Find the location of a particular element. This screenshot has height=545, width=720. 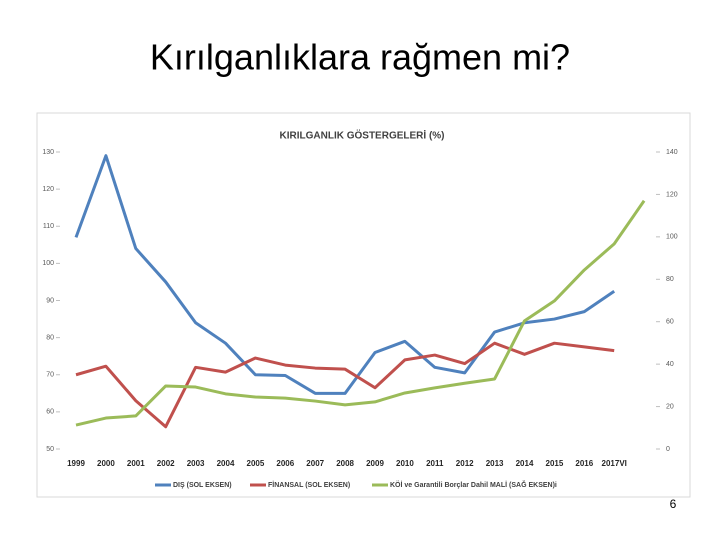

y2-tick-label: 20 is located at coordinates (670, 406).